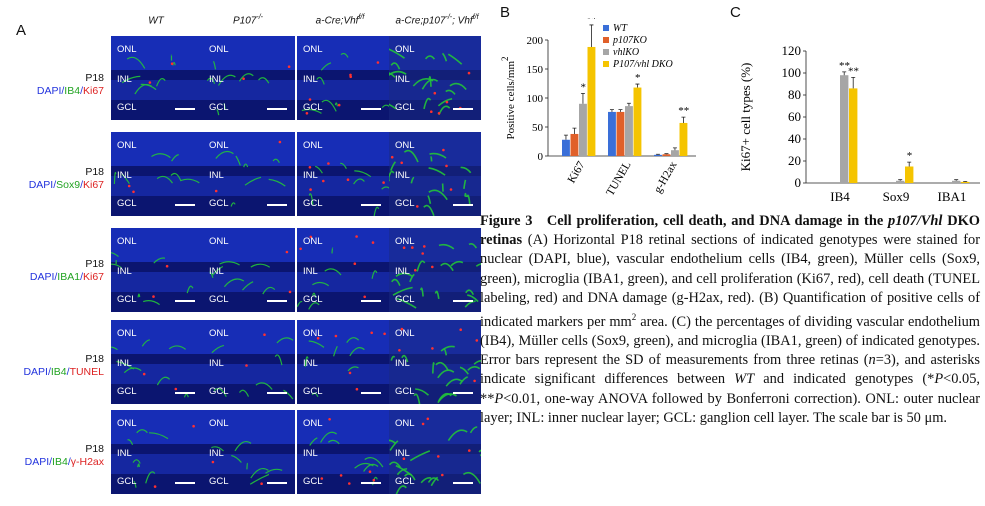  I want to click on micrograph-r2-c1: ONL INL GCL, so click(157, 174).